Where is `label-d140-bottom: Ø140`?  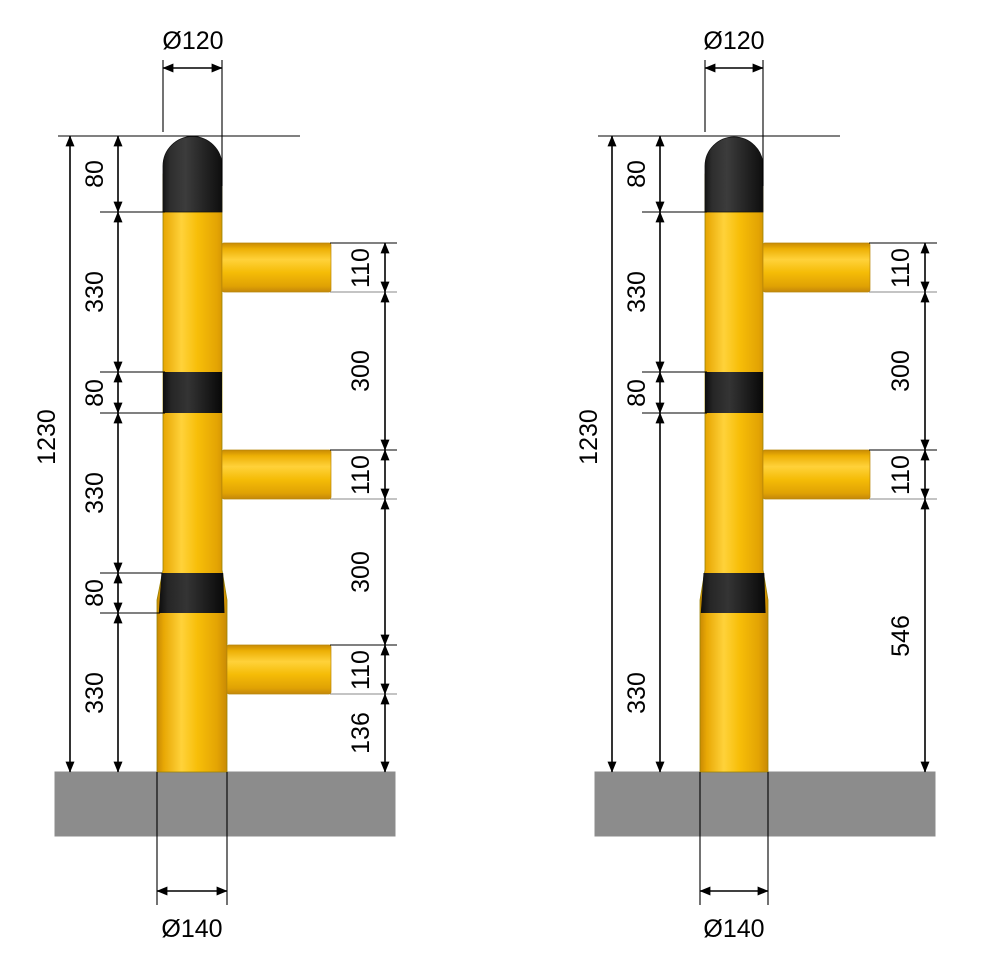
label-d140-bottom: Ø140 is located at coordinates (191, 929).